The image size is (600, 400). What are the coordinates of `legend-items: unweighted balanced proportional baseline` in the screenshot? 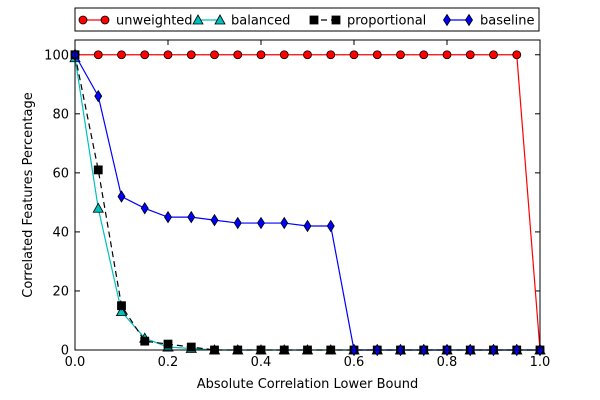 It's located at (306, 21).